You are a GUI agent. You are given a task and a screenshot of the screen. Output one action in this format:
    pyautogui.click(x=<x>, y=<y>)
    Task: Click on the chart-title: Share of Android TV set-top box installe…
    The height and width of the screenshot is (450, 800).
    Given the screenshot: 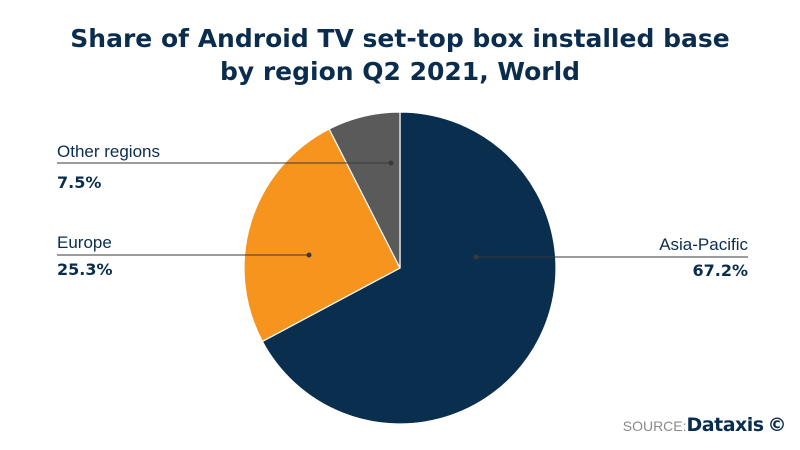 What is the action you would take?
    pyautogui.click(x=400, y=55)
    